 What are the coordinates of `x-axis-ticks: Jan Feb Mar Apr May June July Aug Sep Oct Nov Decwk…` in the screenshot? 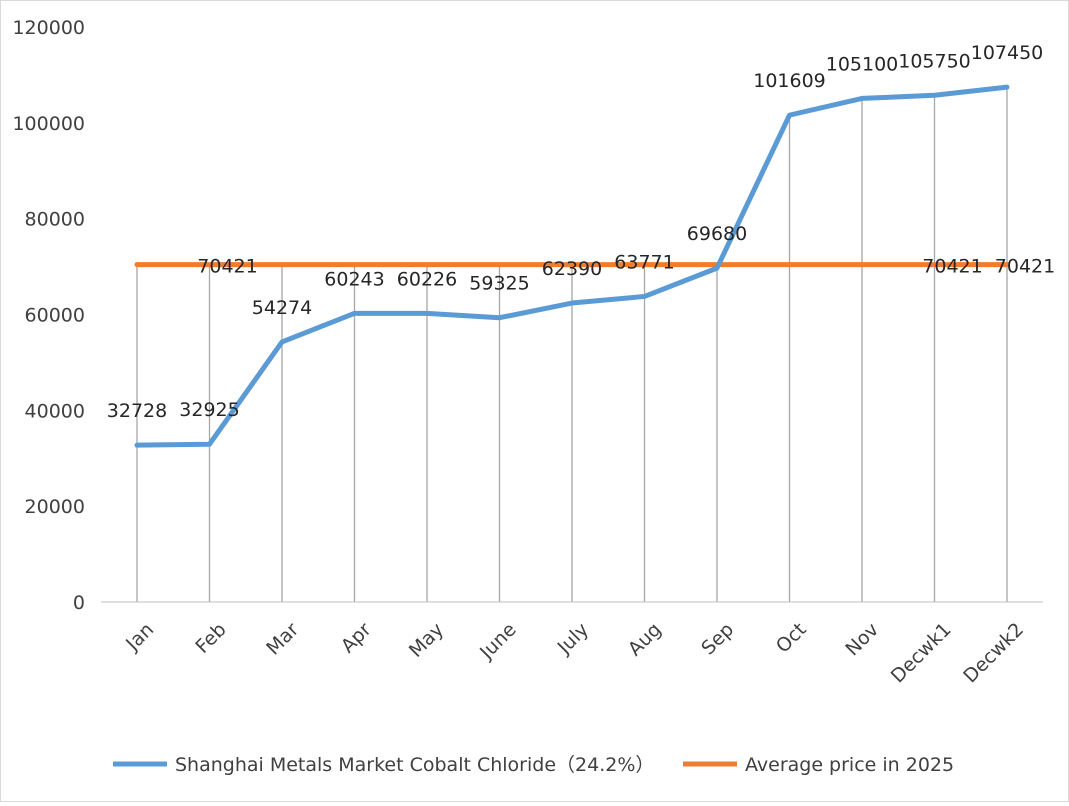 It's located at (574, 652).